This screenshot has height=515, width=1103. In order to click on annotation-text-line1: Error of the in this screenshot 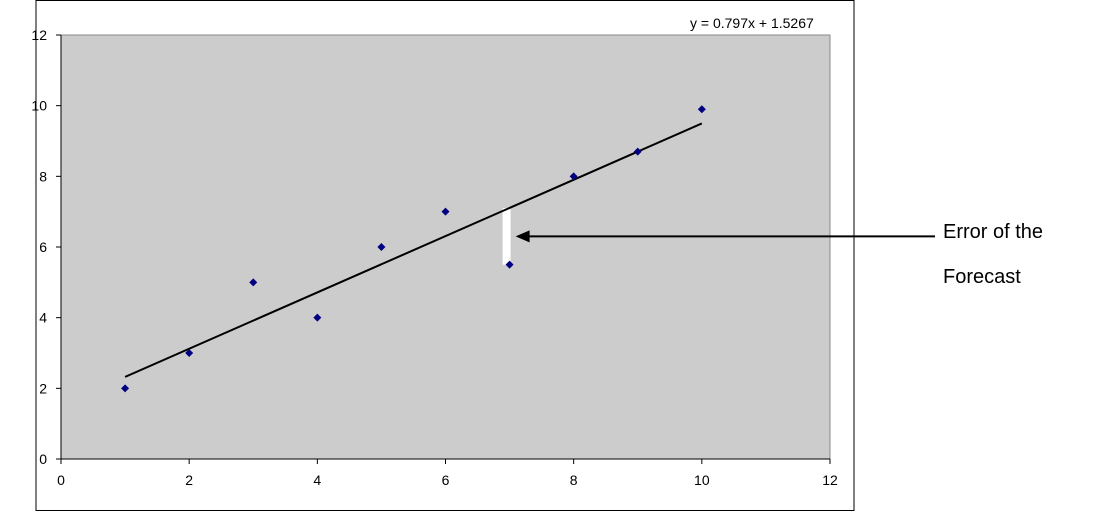, I will do `click(993, 232)`.